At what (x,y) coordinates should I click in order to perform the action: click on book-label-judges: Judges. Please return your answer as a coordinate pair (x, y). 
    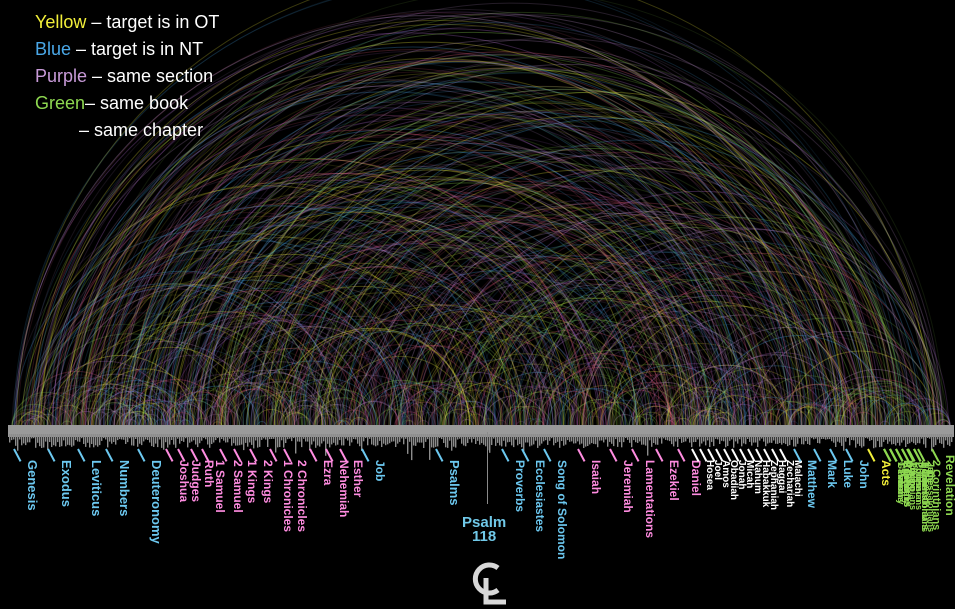
    Looking at the image, I should click on (196, 481).